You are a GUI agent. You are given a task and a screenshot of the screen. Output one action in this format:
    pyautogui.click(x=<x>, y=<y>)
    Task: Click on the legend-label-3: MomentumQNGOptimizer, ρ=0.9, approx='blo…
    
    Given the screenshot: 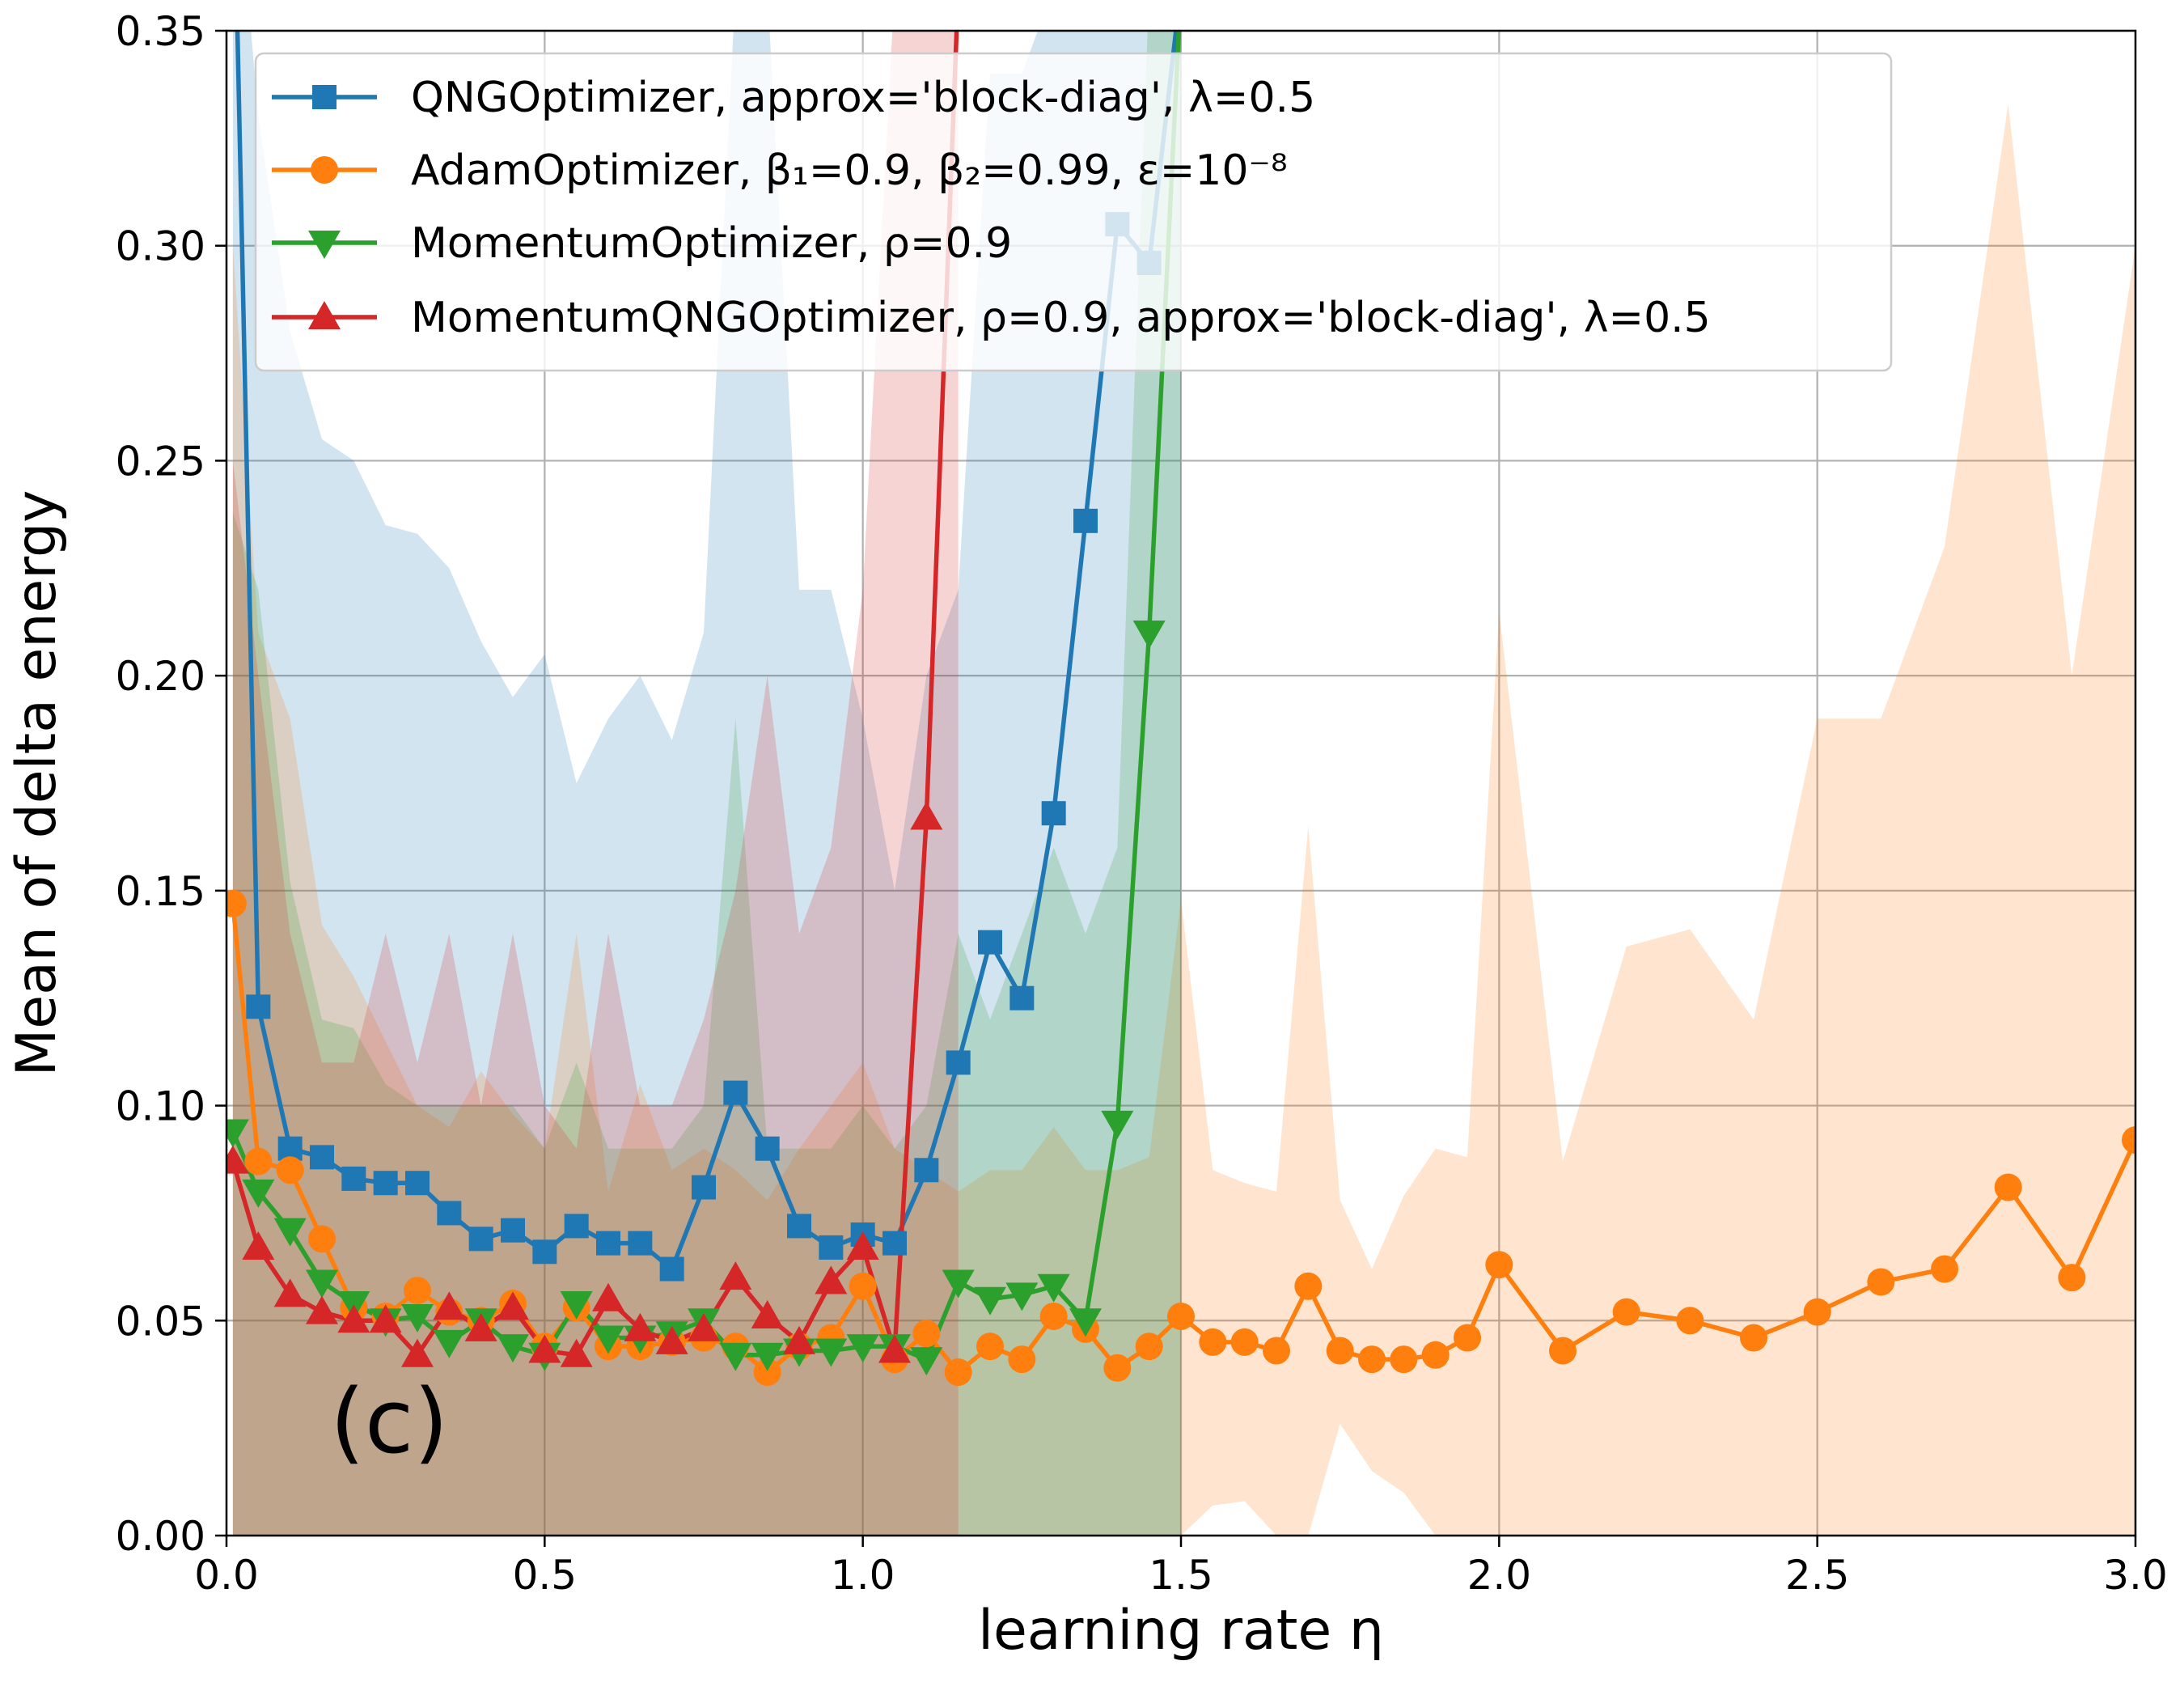 What is the action you would take?
    pyautogui.click(x=1061, y=318)
    